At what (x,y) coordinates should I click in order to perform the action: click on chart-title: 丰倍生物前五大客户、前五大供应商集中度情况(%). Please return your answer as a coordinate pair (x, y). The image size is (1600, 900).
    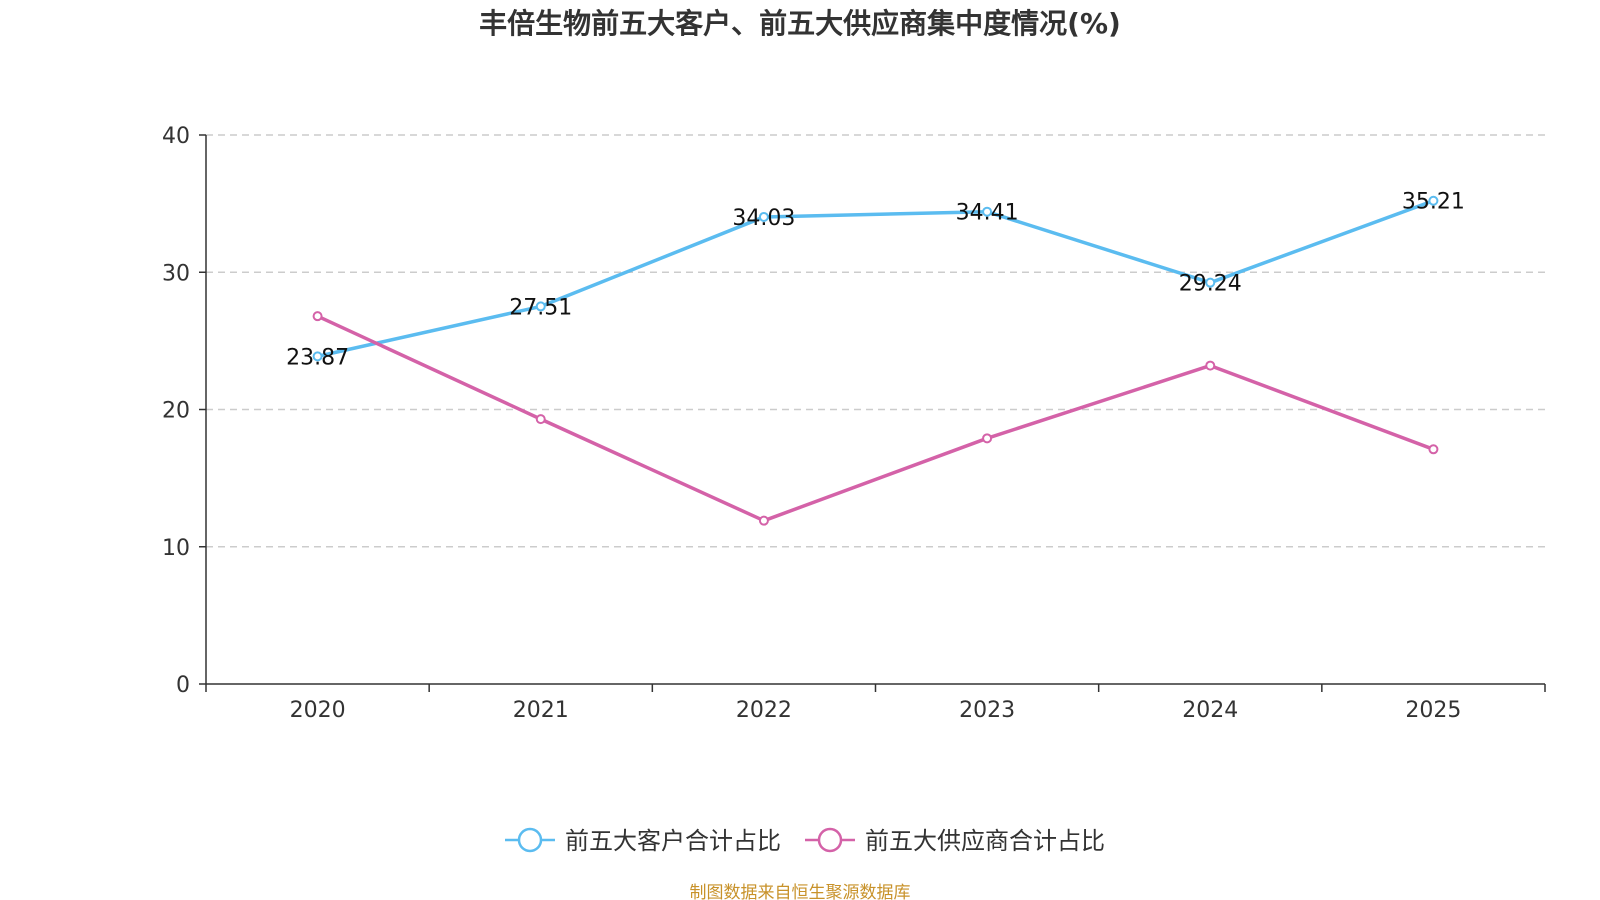
    Looking at the image, I should click on (800, 23).